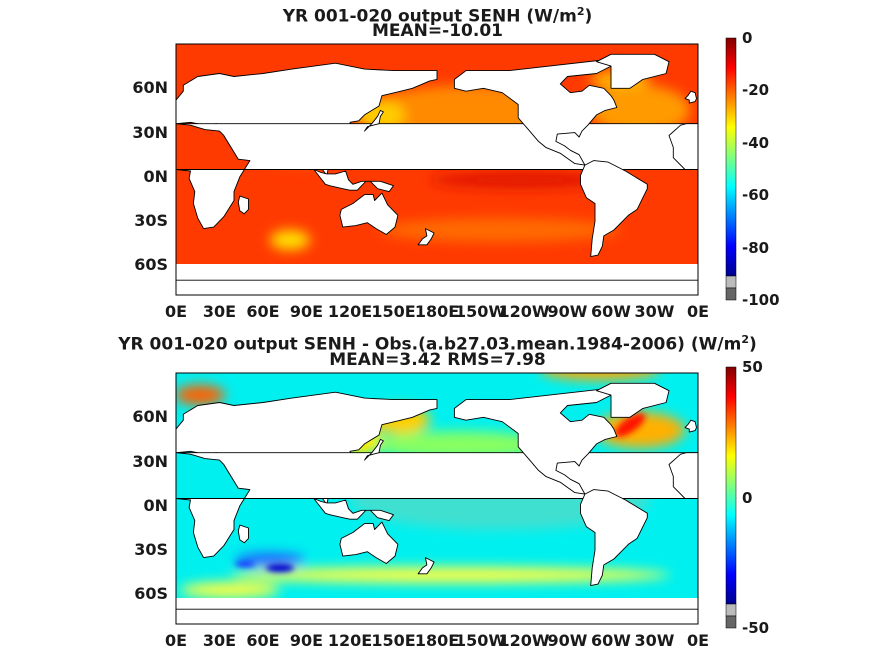 The height and width of the screenshot is (656, 875). Describe the element at coordinates (150, 88) in the screenshot. I see `panel1-y-tick: 60N` at that location.